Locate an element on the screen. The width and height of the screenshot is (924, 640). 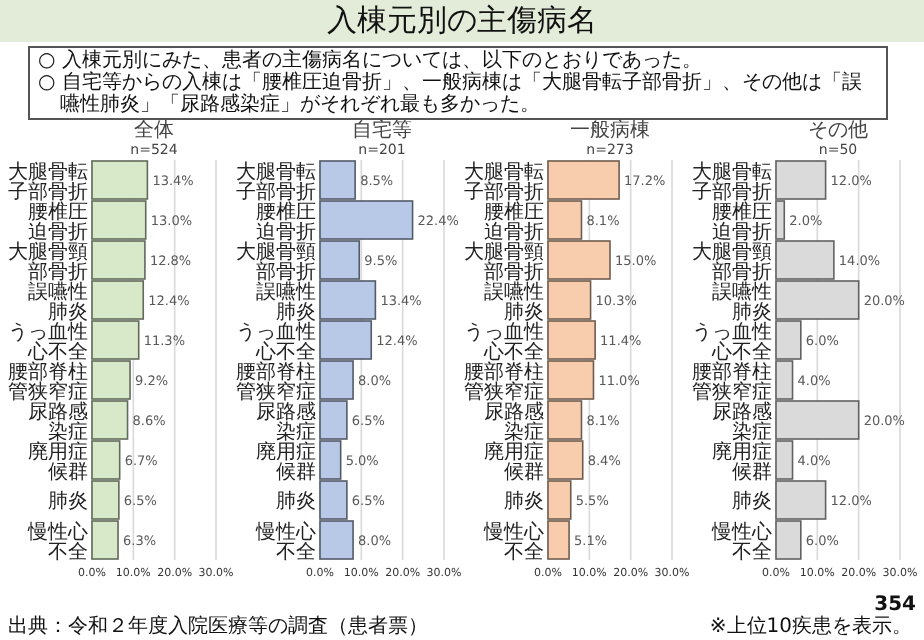
text: 354 is located at coordinates (895, 605).